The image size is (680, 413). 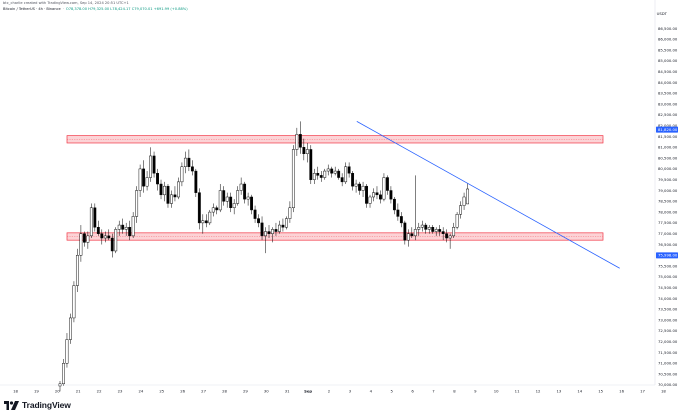 I want to click on price-tick-label: 81,000.00, so click(x=668, y=147).